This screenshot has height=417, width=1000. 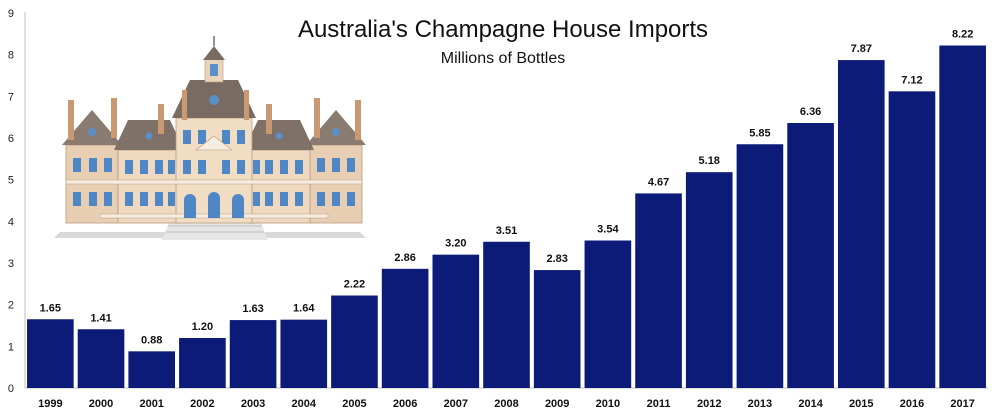 What do you see at coordinates (912, 239) in the screenshot?
I see `bar-2016` at bounding box center [912, 239].